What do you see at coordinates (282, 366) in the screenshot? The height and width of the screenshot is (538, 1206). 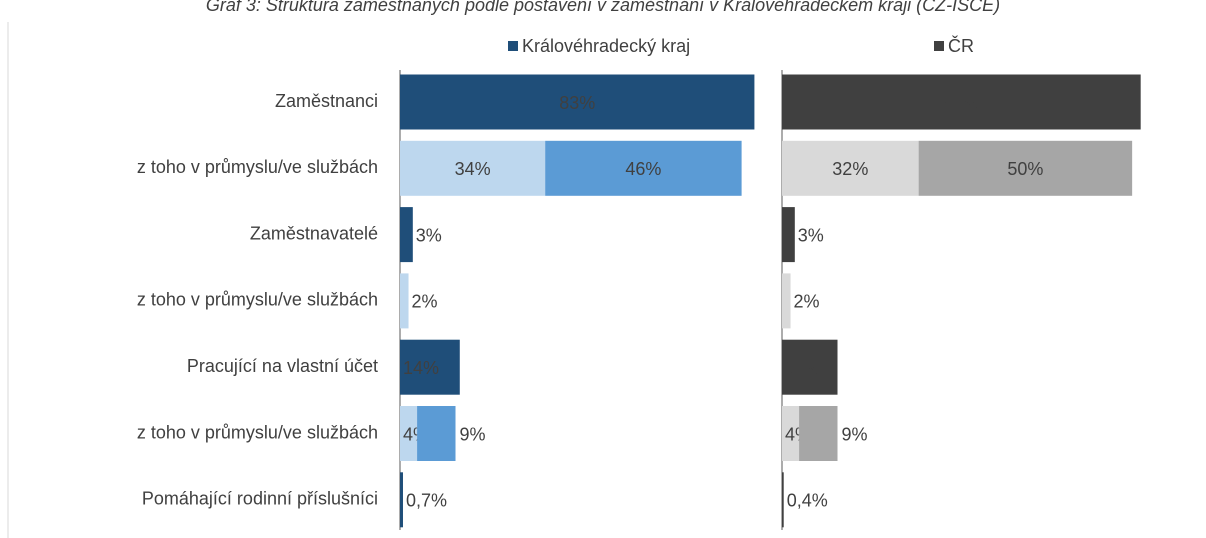 I see `category-label: Pracující na vlastní účet` at bounding box center [282, 366].